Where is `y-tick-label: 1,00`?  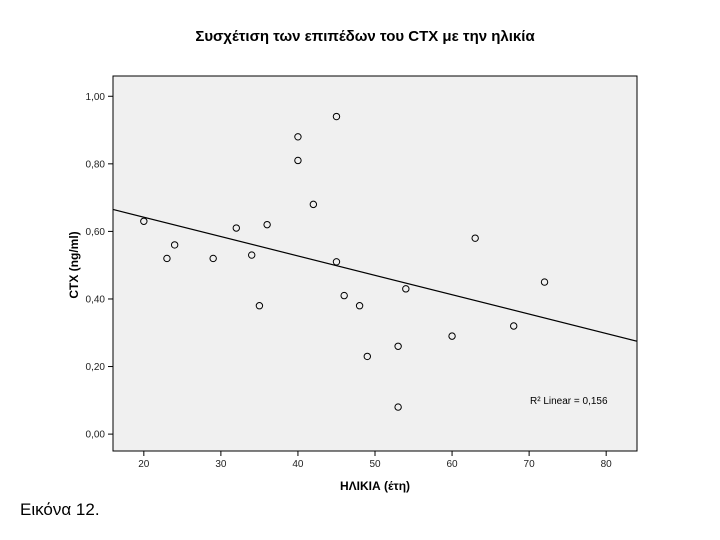 y-tick-label: 1,00 is located at coordinates (96, 97).